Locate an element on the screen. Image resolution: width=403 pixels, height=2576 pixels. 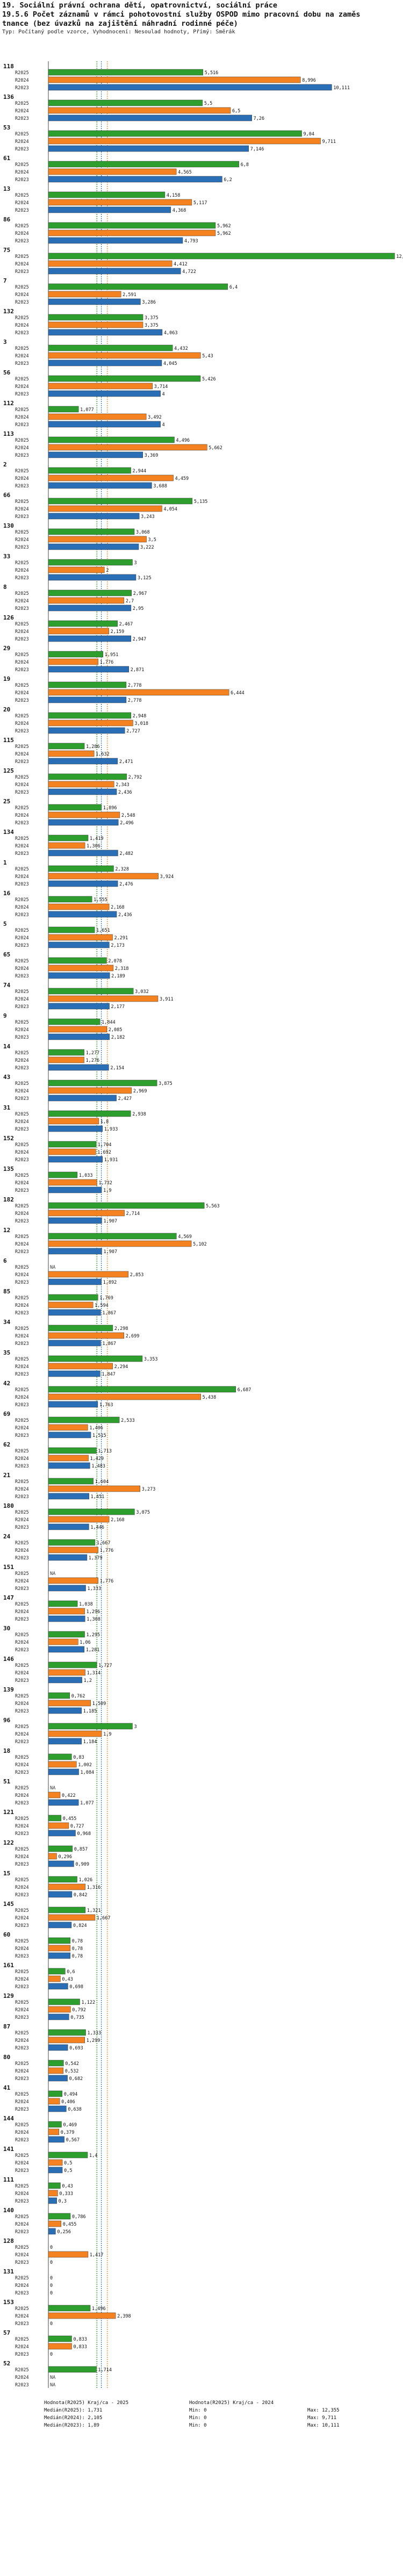
value-label: 2,548 is located at coordinates (128, 815).